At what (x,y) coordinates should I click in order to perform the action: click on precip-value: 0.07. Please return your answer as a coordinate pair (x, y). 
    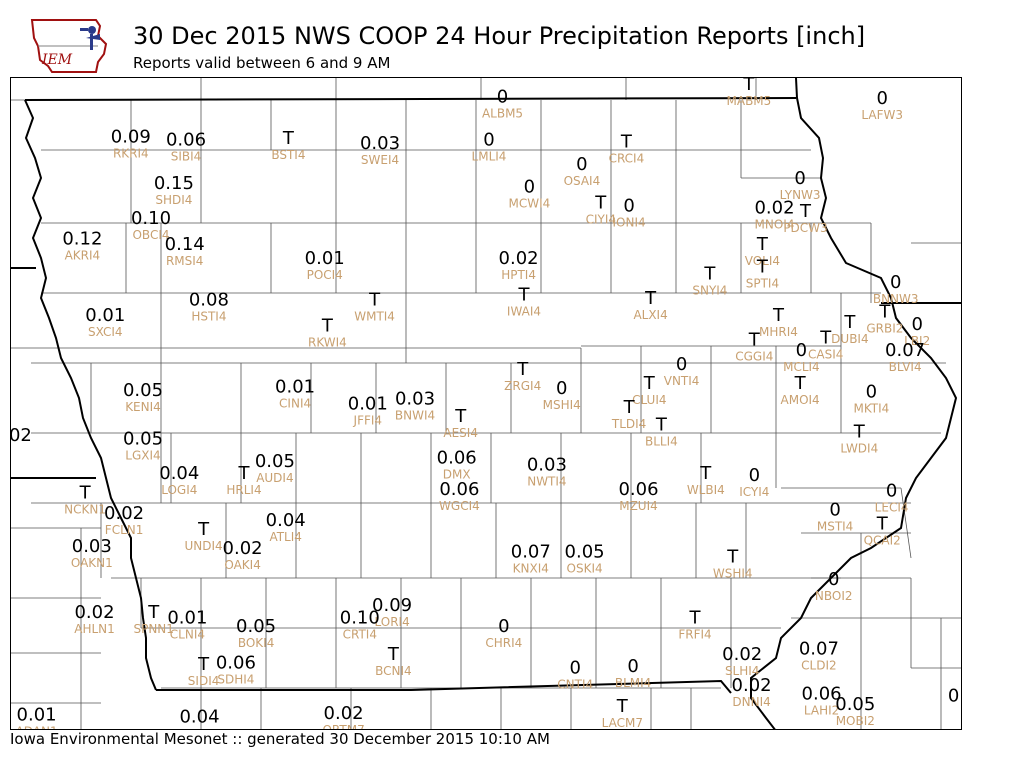
    Looking at the image, I should click on (905, 350).